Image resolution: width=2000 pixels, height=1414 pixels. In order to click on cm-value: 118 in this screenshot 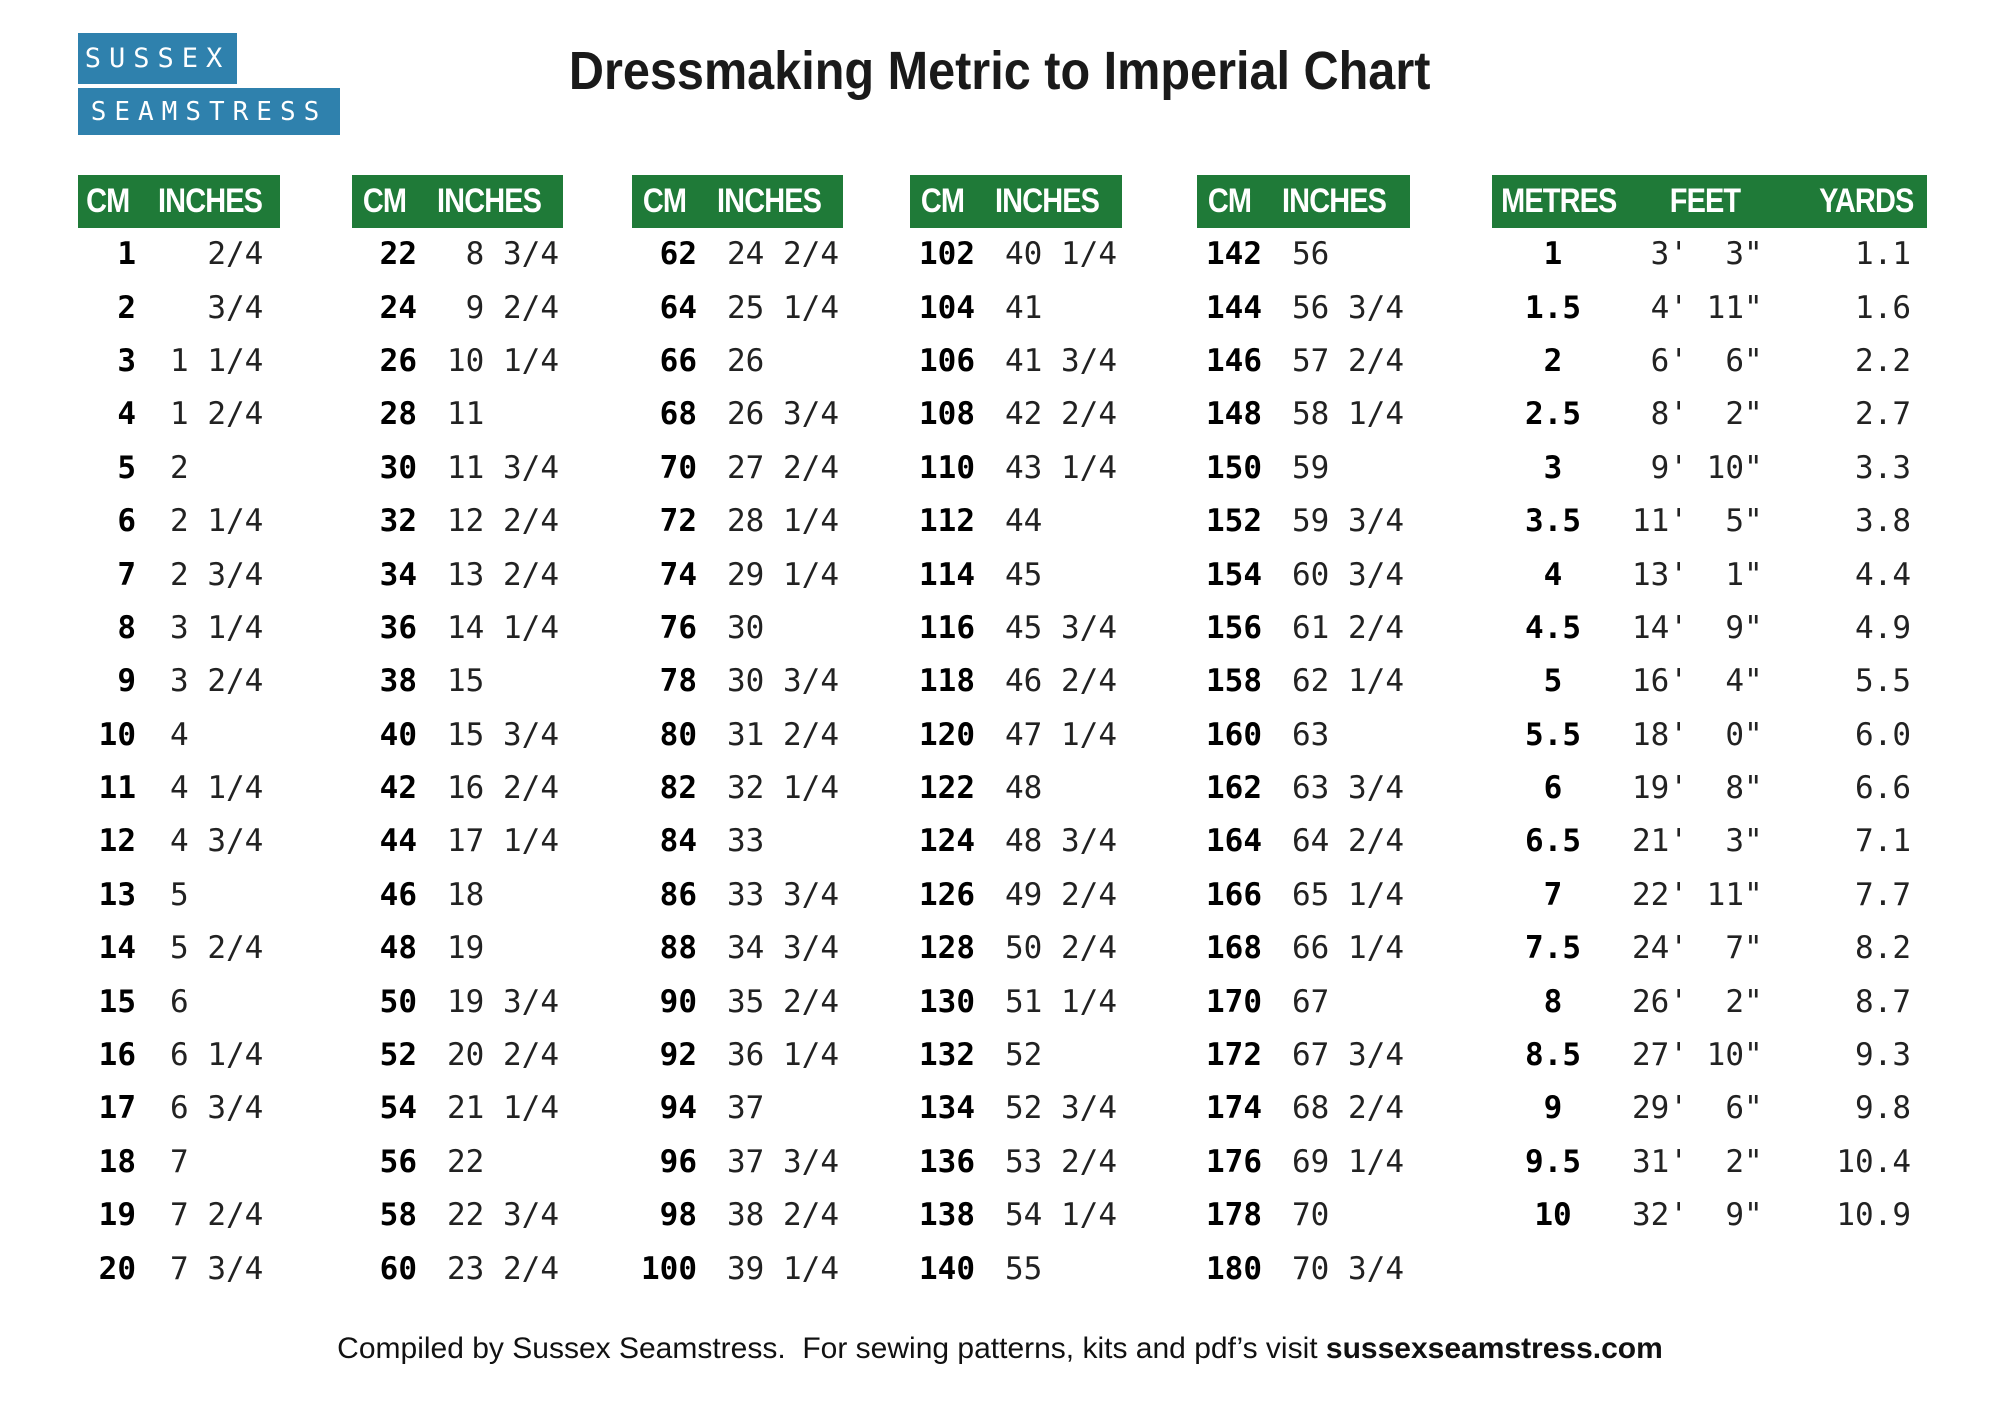, I will do `click(947, 681)`.